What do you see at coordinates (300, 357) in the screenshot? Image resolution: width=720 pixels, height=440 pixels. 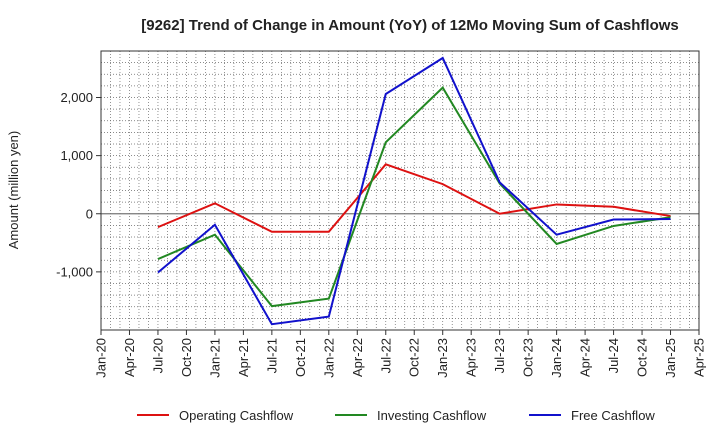 I see `x-tick-label: Oct-21` at bounding box center [300, 357].